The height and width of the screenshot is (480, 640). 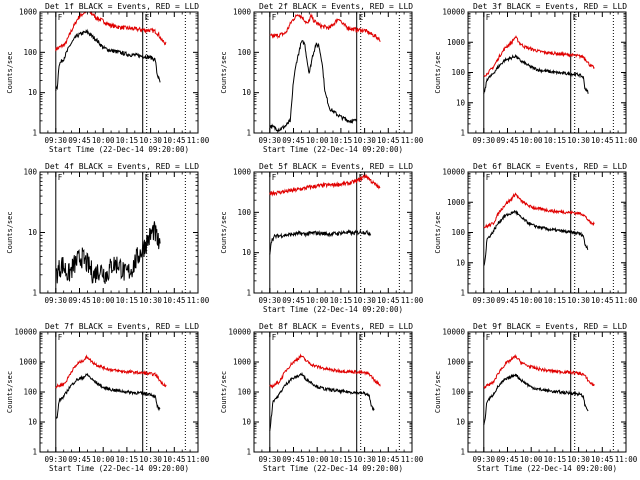 What do you see at coordinates (336, 166) in the screenshot?
I see `panel-title: Det 5f BLACK = Events, RED = LLD` at bounding box center [336, 166].